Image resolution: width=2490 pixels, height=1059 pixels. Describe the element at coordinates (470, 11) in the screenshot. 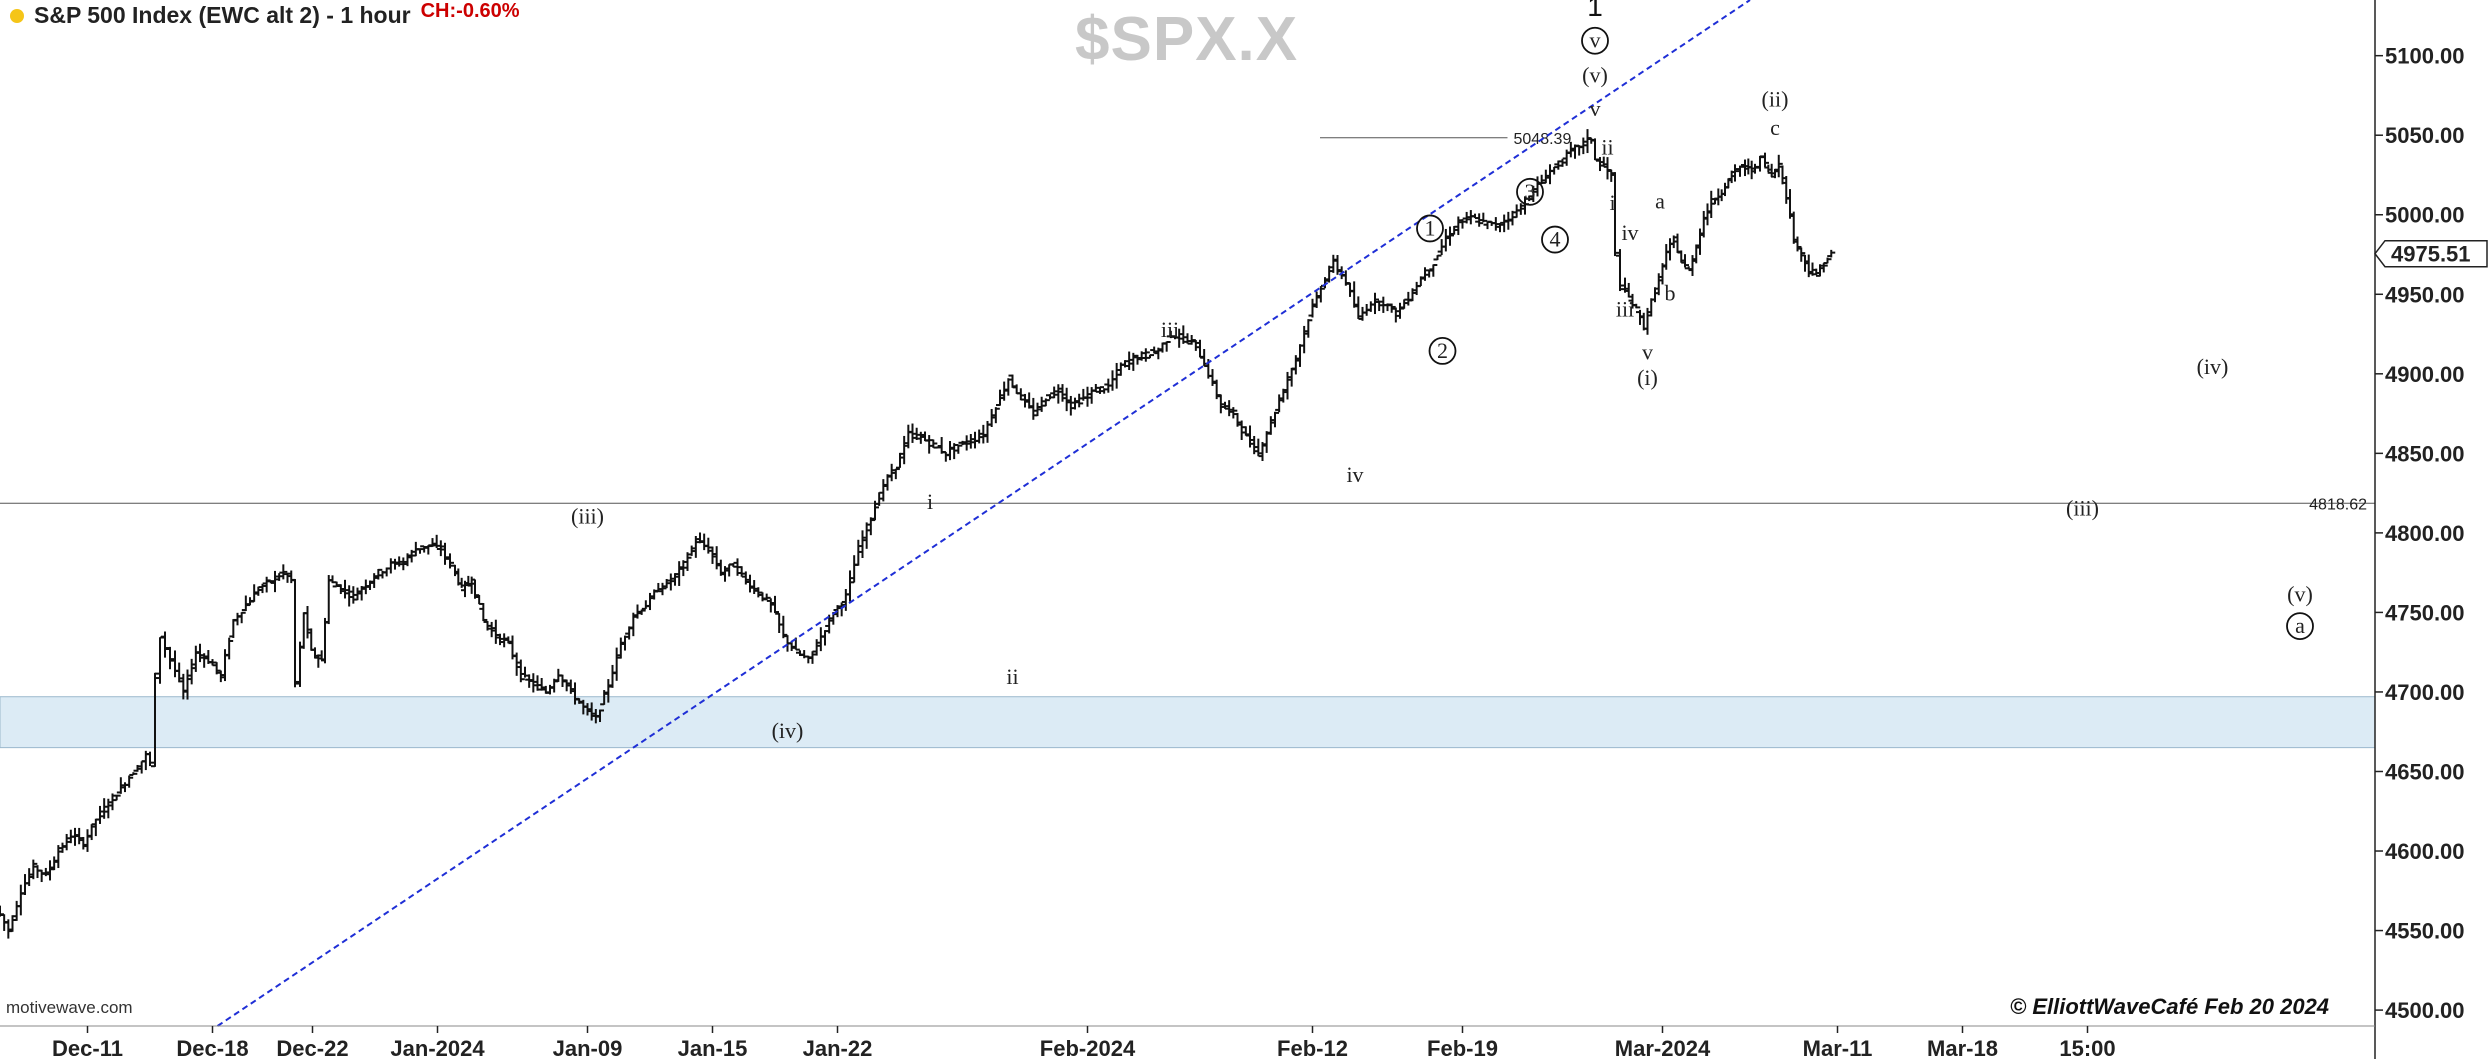

I see `change-percent: CH:-0.60%` at that location.